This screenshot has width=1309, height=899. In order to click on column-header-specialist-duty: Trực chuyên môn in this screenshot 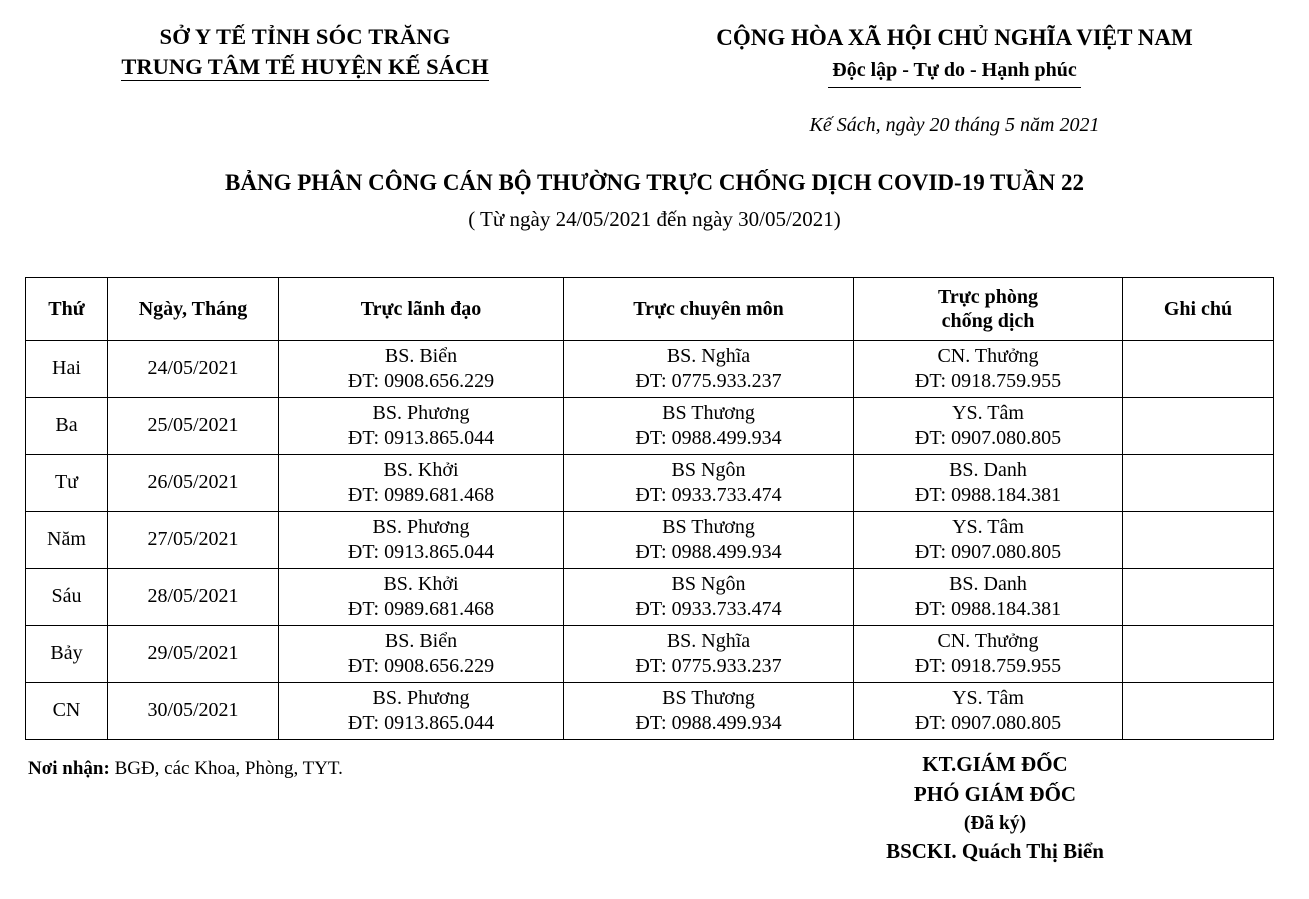, I will do `click(708, 309)`.